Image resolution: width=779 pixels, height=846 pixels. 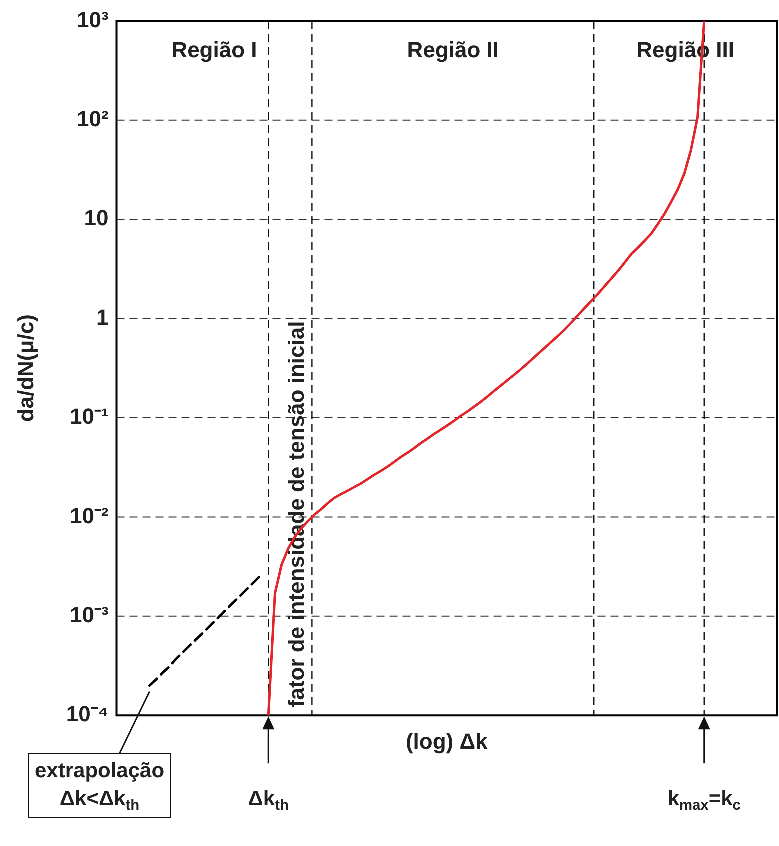 I want to click on annotation: Região II, so click(x=453, y=49).